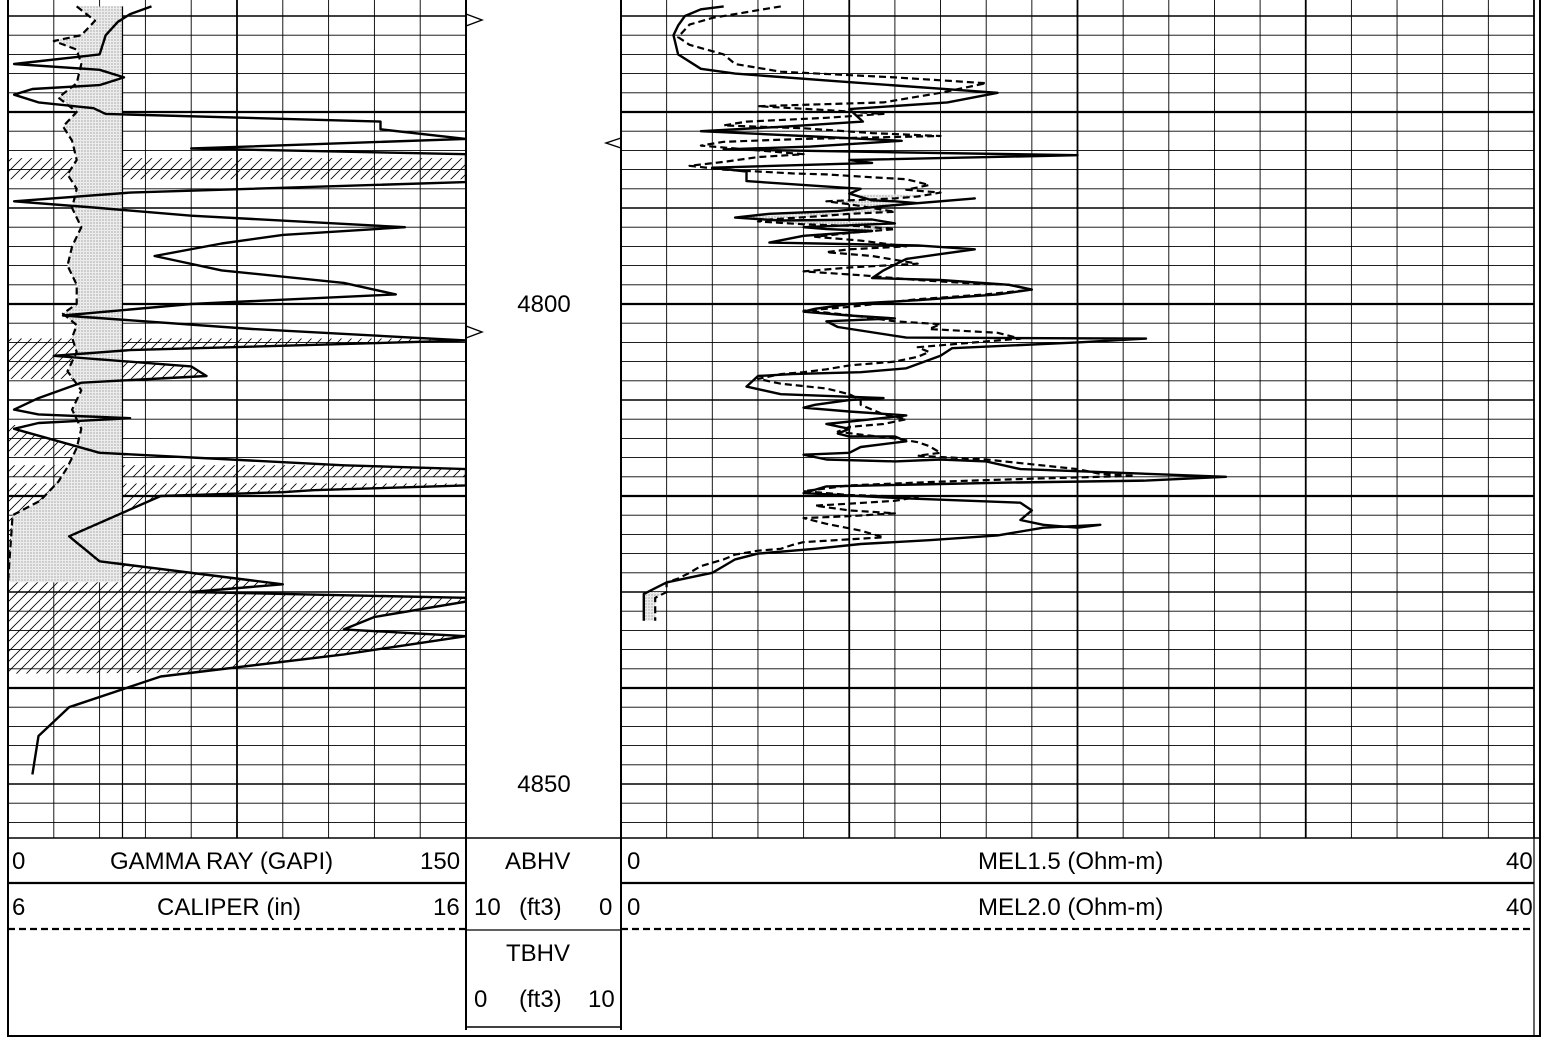  Describe the element at coordinates (222, 861) in the screenshot. I see `gamma-ray-label: GAMMA RAY (GAPI)` at that location.